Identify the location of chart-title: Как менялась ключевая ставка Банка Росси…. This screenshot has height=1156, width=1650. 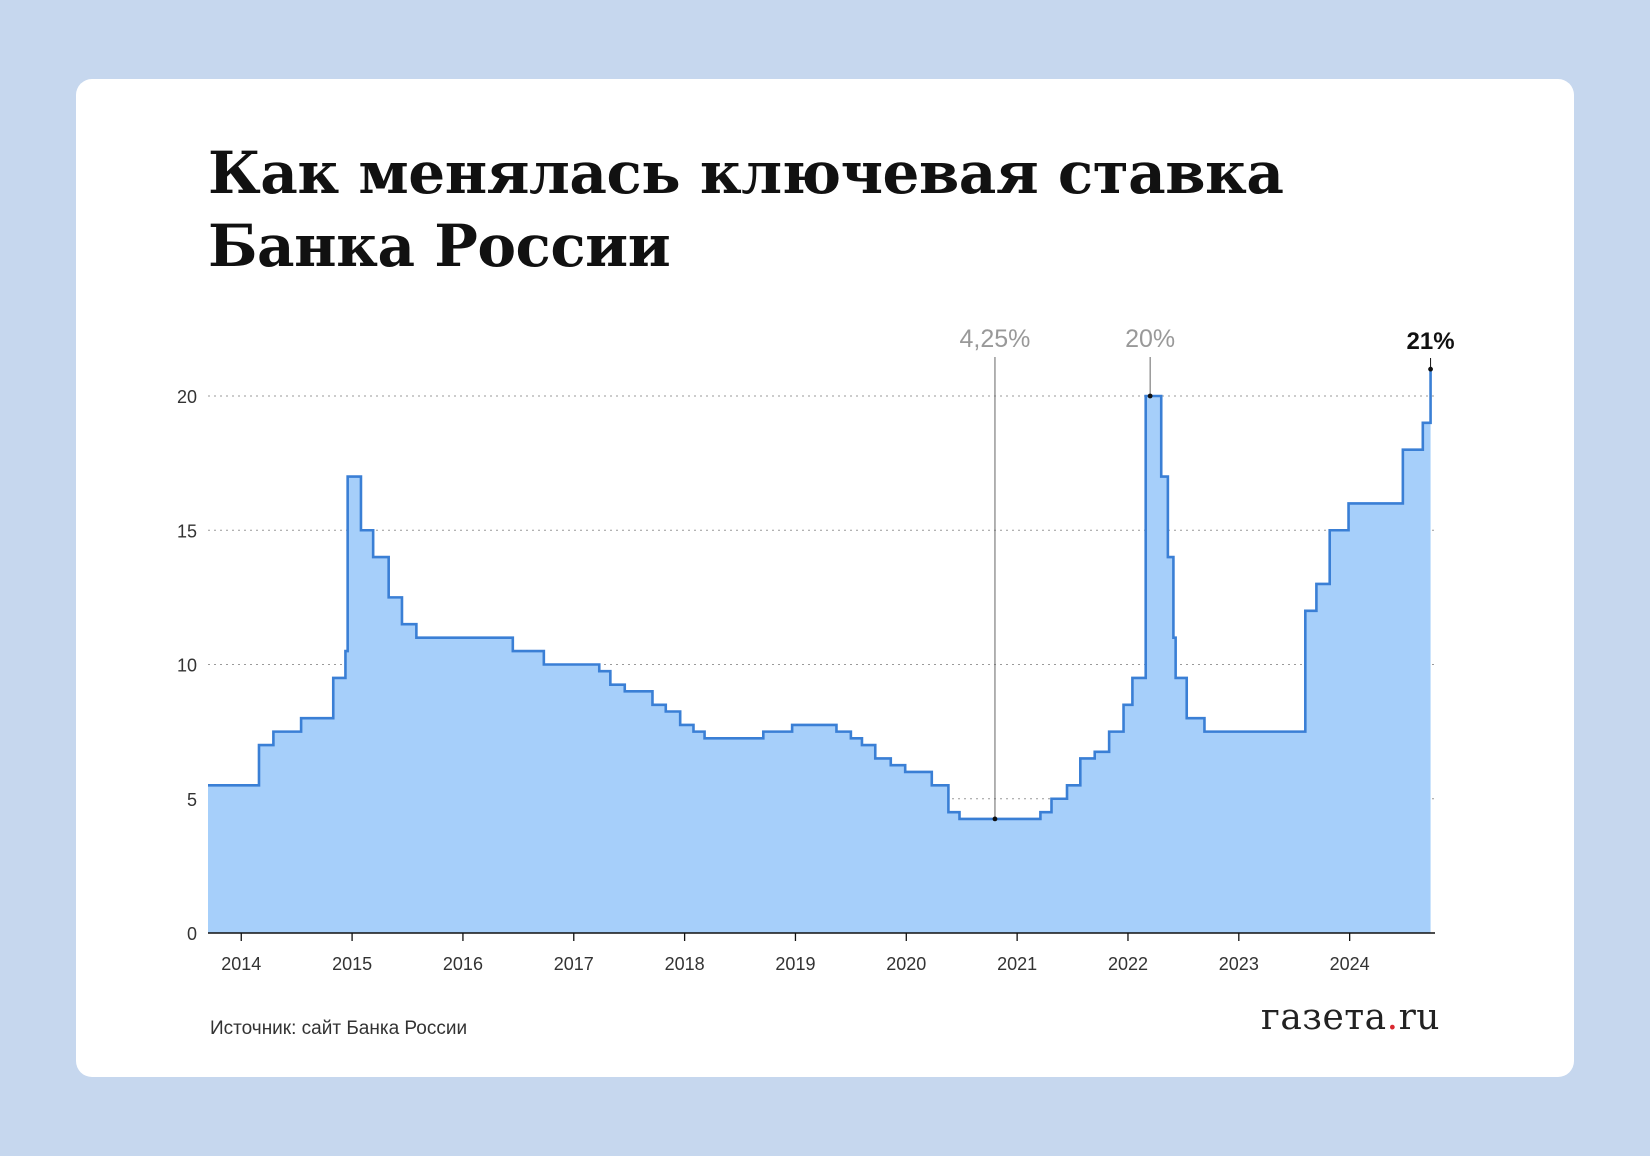
(808, 210).